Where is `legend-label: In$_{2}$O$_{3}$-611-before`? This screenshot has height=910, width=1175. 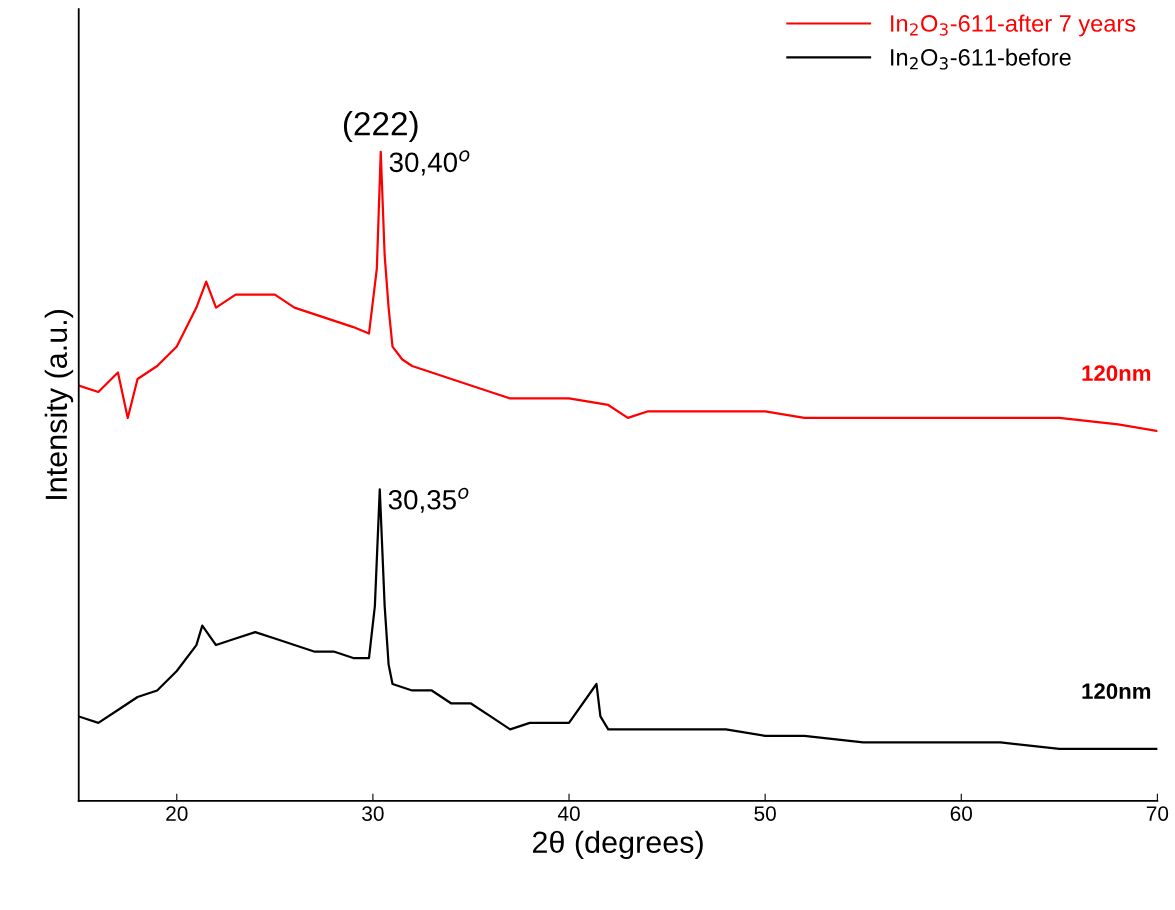 legend-label: In$_{2}$O$_{3}$-611-before is located at coordinates (981, 59).